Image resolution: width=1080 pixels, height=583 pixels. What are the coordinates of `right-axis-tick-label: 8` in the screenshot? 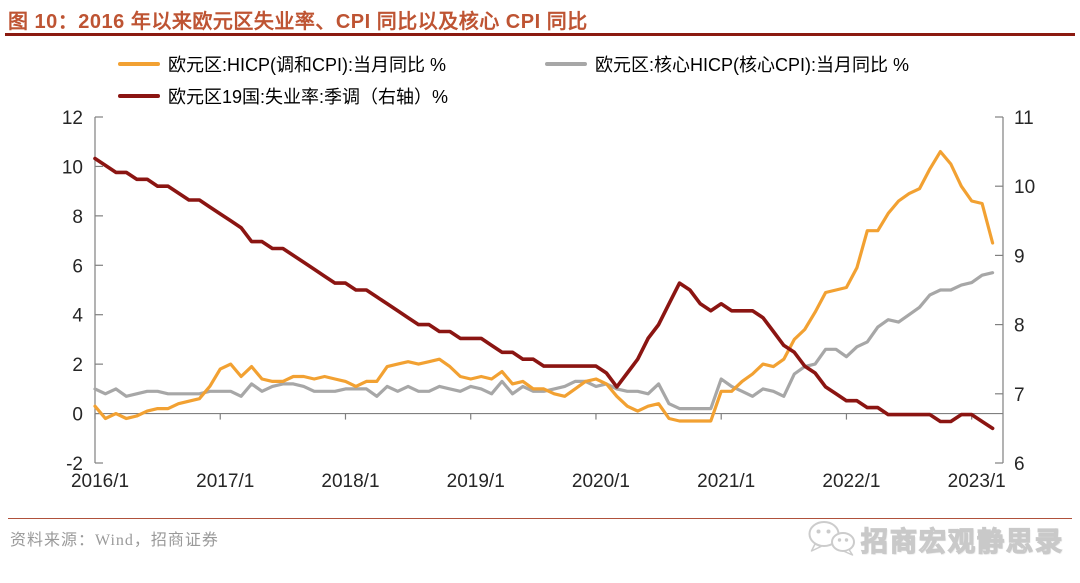 It's located at (1019, 326).